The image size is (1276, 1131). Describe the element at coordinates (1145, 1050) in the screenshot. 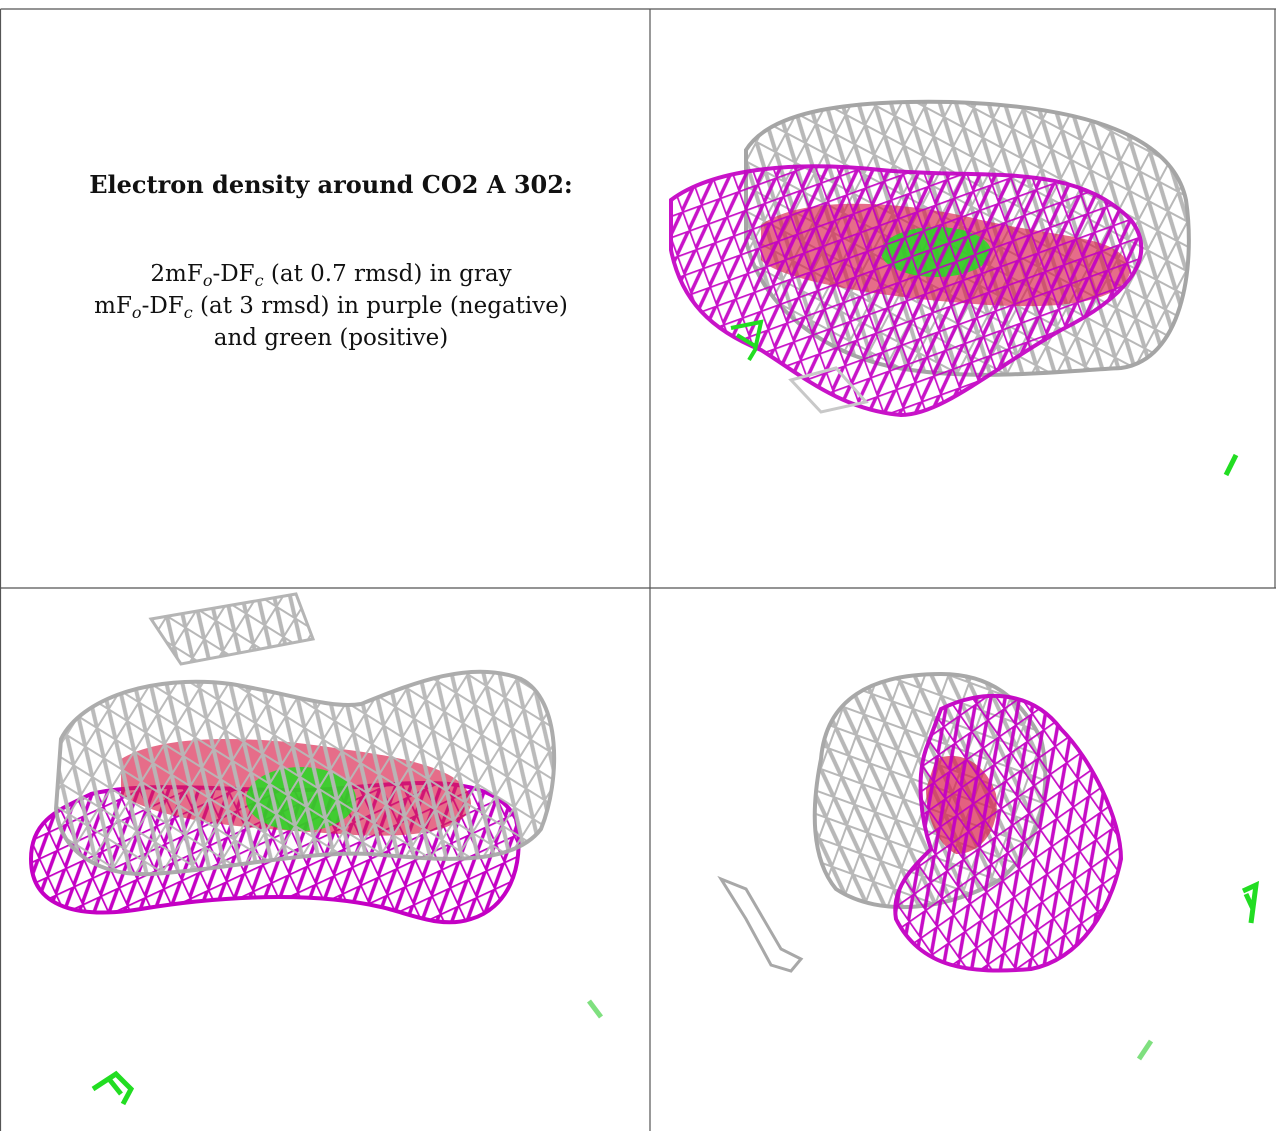

I see `positive-fragment-lower` at that location.